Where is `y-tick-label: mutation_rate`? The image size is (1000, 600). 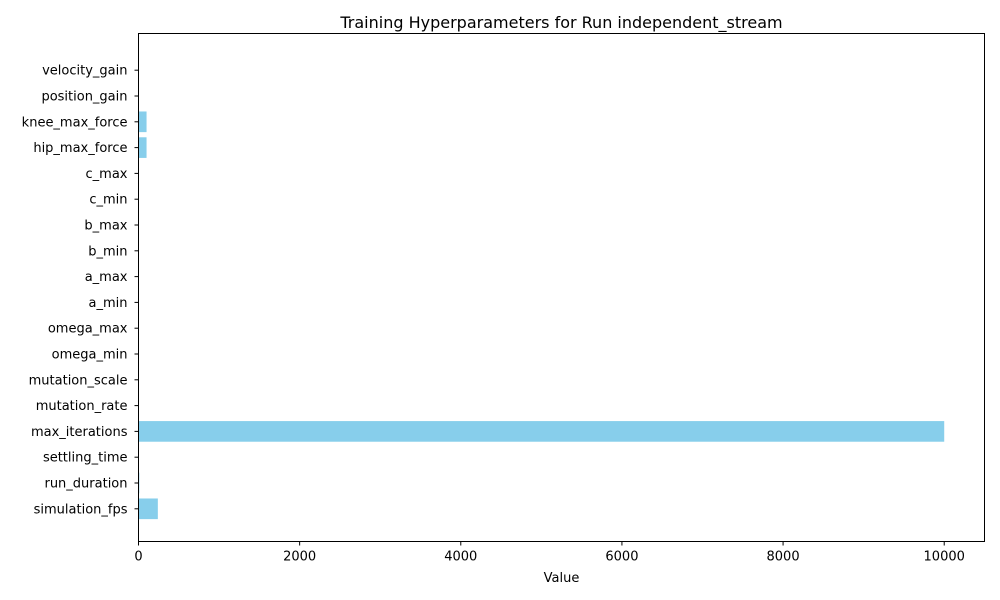
y-tick-label: mutation_rate is located at coordinates (82, 406).